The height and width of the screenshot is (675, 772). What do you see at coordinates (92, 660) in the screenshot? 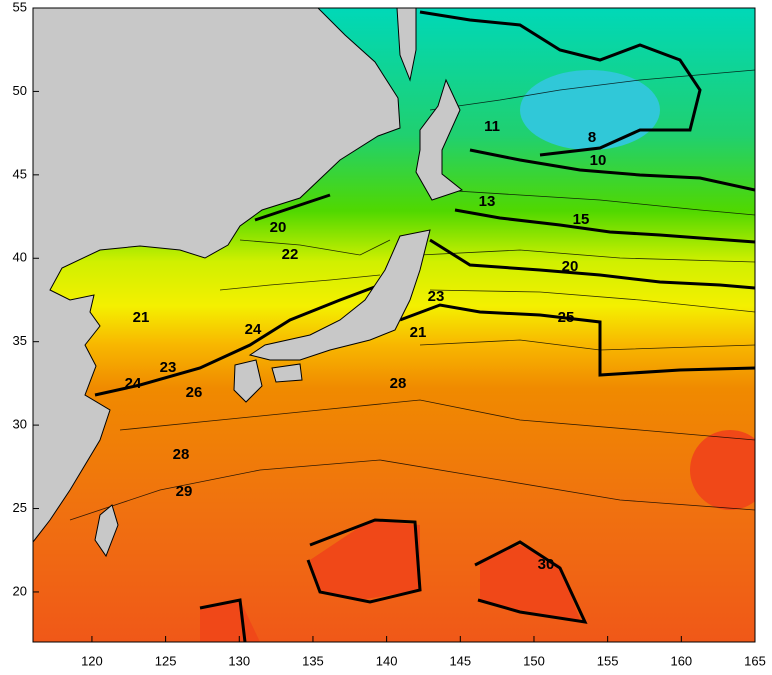
I see `x-tick-label: 120` at bounding box center [92, 660].